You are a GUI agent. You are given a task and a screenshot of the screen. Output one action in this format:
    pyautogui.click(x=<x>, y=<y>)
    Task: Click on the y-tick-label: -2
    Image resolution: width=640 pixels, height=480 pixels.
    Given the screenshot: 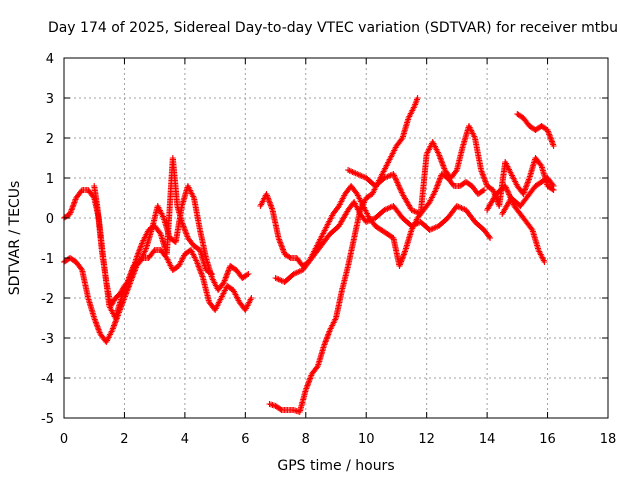 What is the action you would take?
    pyautogui.click(x=47, y=299)
    